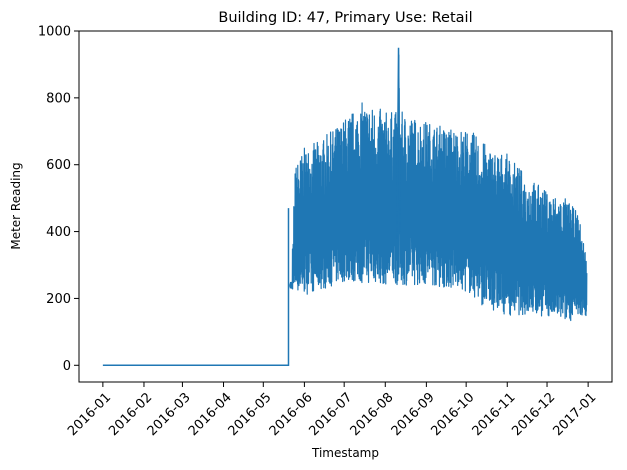 This screenshot has height=470, width=627. I want to click on x-axis-label: Timestamp, so click(345, 453).